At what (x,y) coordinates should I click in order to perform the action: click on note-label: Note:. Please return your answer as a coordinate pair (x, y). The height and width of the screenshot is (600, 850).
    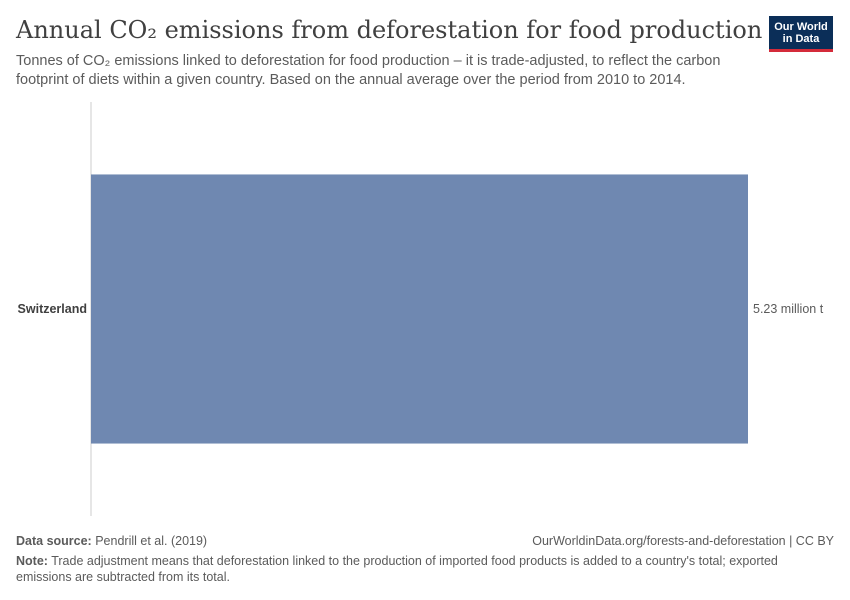
    Looking at the image, I should click on (32, 561).